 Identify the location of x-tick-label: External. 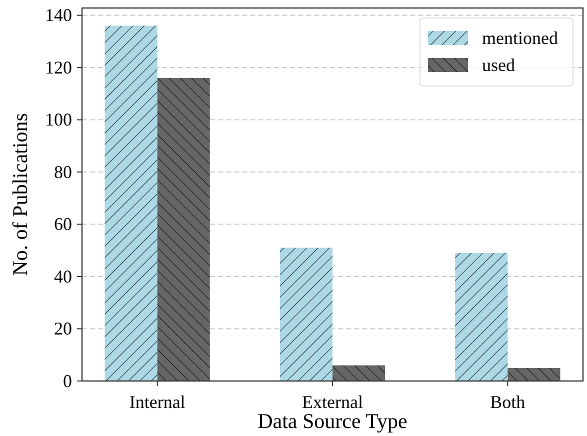
(332, 402).